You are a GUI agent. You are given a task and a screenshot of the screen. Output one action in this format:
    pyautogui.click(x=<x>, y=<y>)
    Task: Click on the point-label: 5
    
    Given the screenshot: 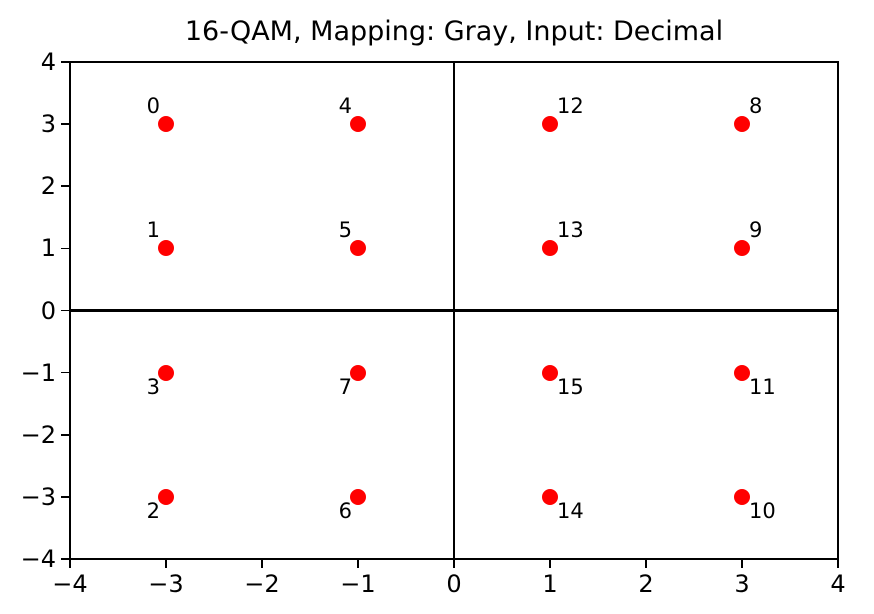 What is the action you would take?
    pyautogui.click(x=345, y=230)
    